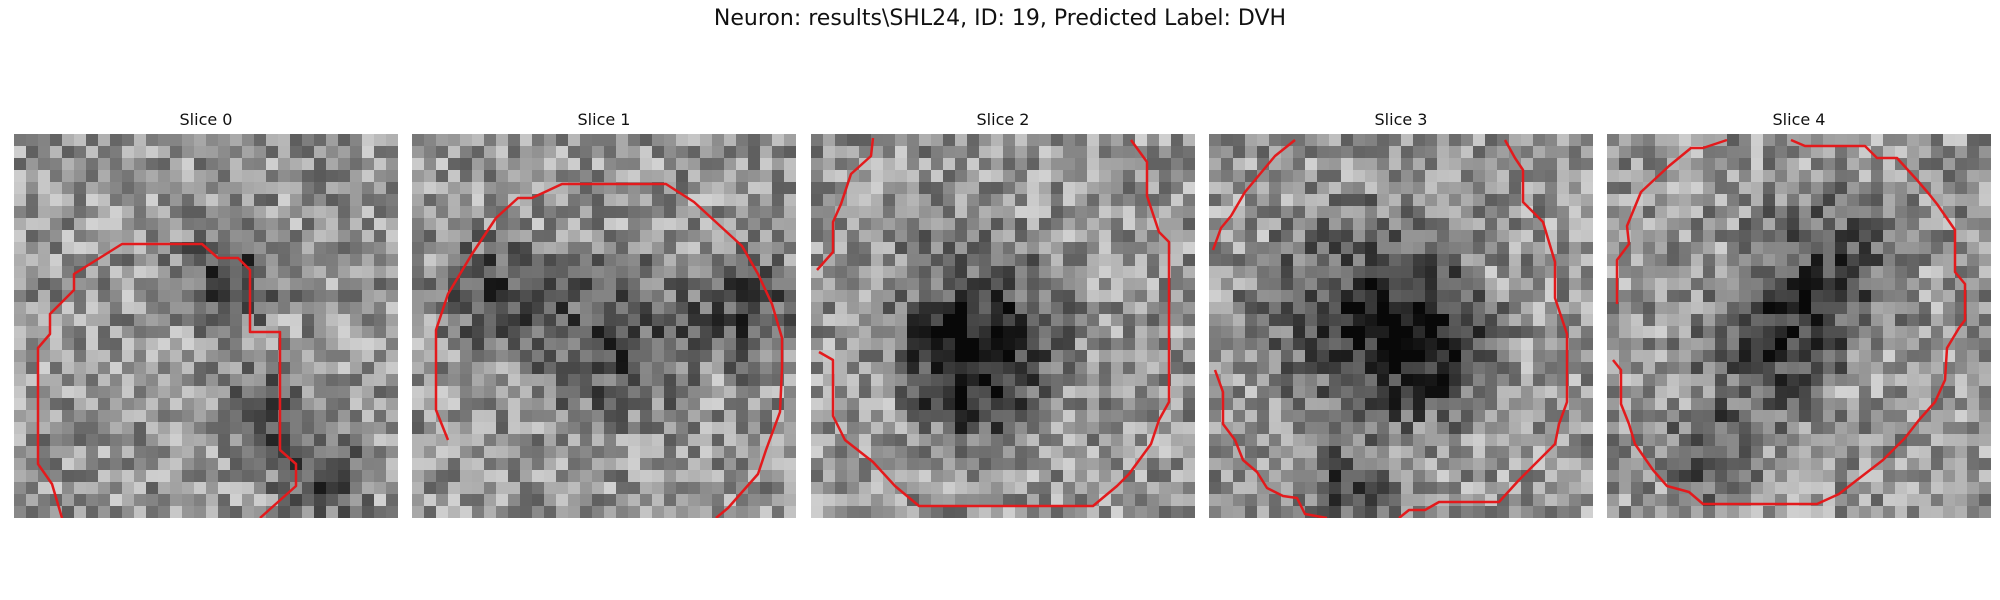  What do you see at coordinates (1799, 119) in the screenshot?
I see `slice-4-title: Slice 4` at bounding box center [1799, 119].